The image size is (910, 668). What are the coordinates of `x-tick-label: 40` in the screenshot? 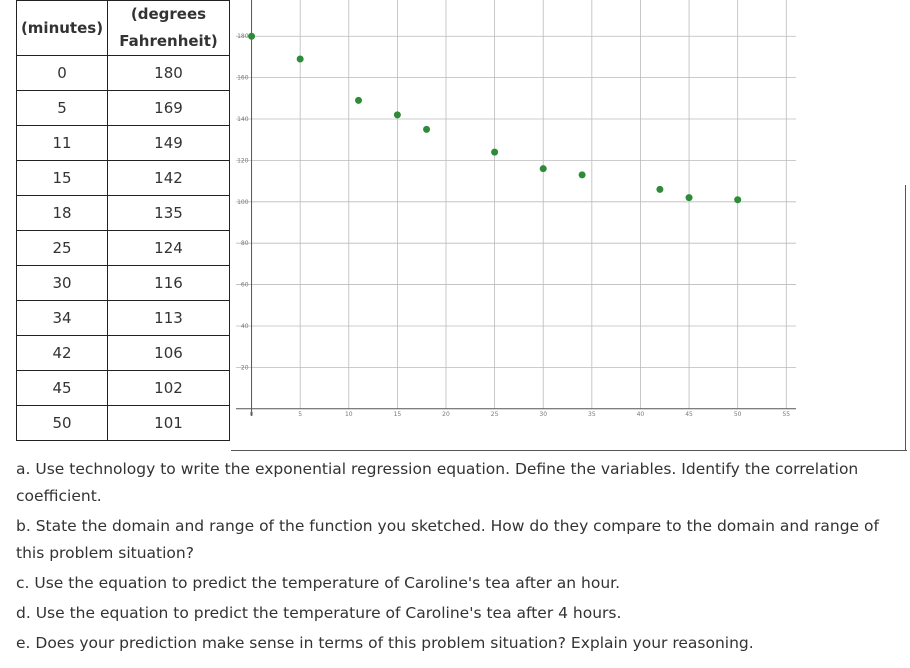 It's located at (641, 413).